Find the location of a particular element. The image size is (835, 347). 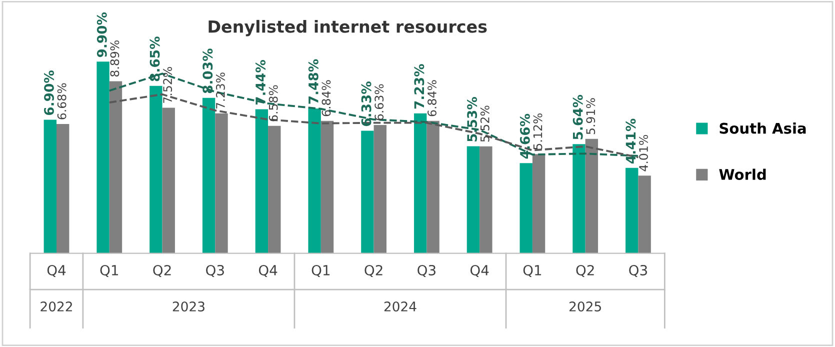

data-label: 4.66% is located at coordinates (525, 136).